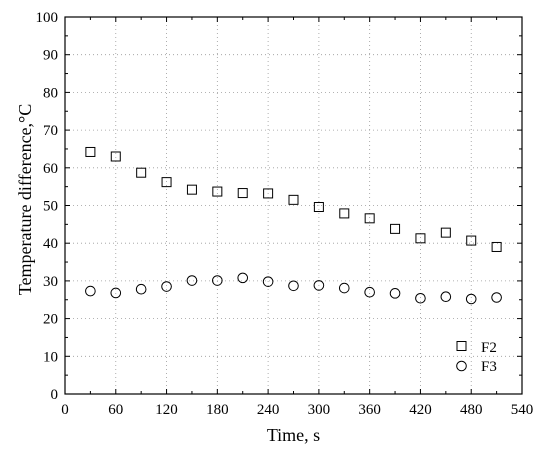 This screenshot has width=550, height=454. What do you see at coordinates (489, 367) in the screenshot?
I see `legend-label-f3: F3` at bounding box center [489, 367].